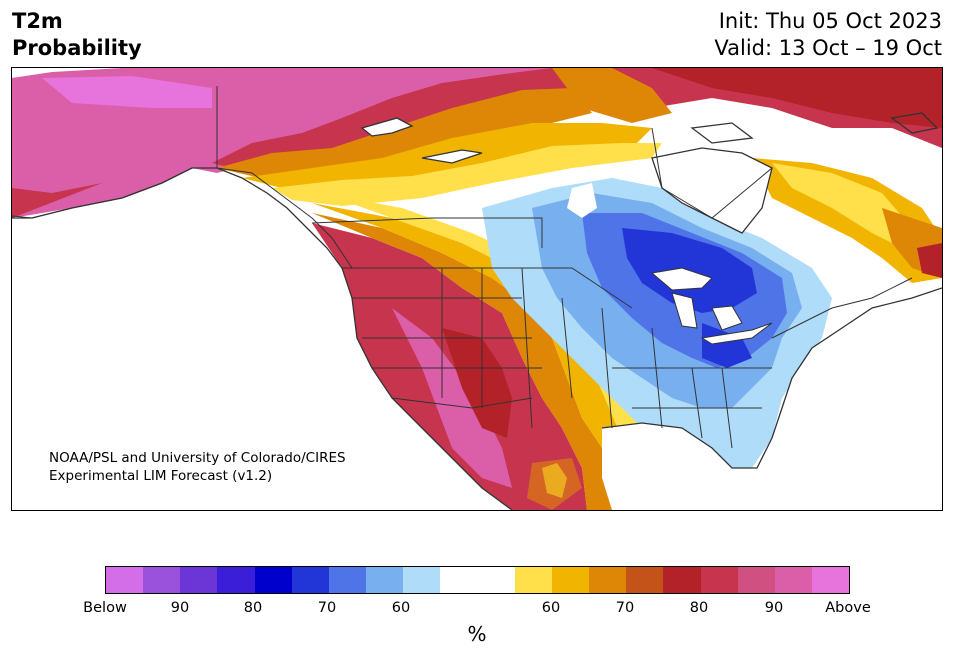  I want to click on credit-line-2: Experimental LIM Forecast (v1.2), so click(161, 476).